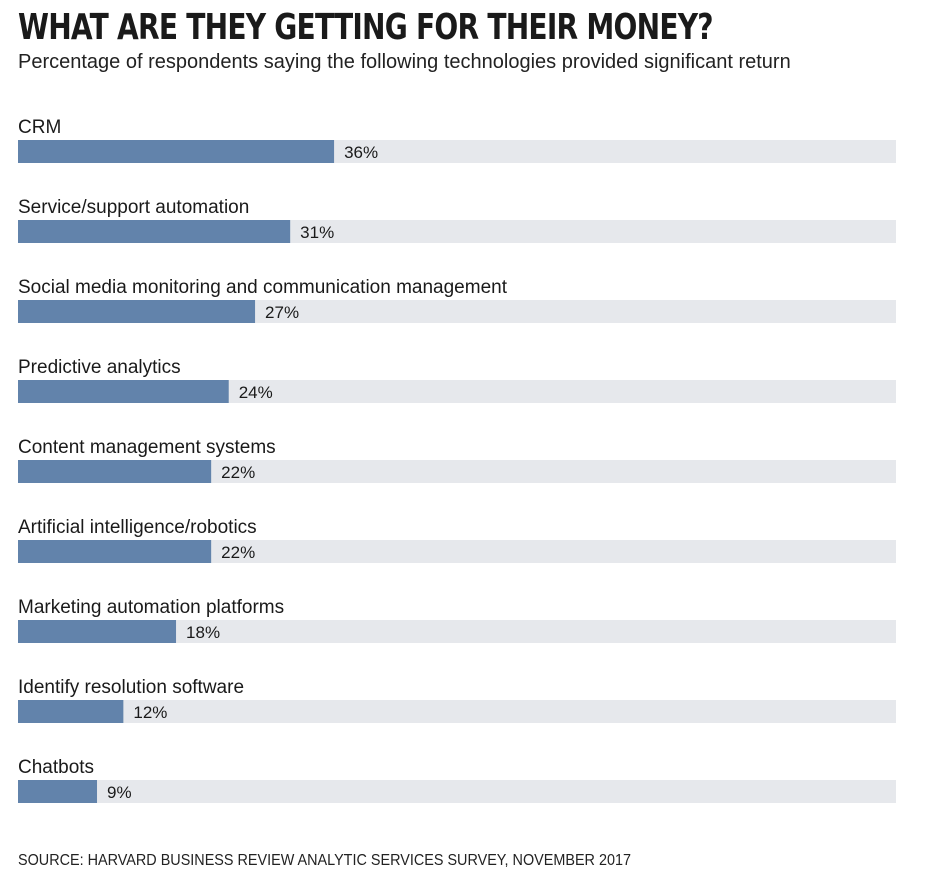 The height and width of the screenshot is (888, 943). I want to click on bar-row: Marketing automation platforms 18%, so click(457, 620).